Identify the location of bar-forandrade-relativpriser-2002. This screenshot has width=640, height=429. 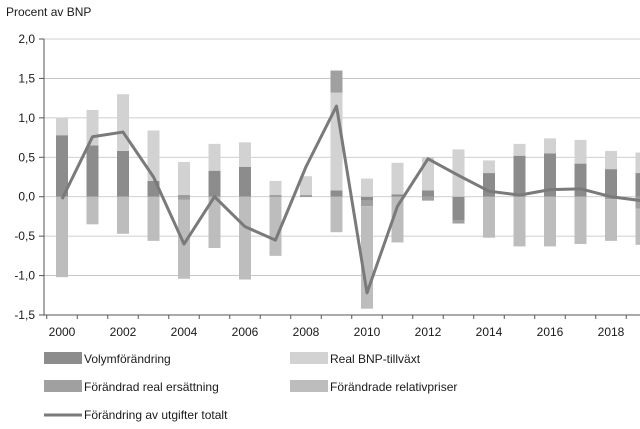
(123, 215).